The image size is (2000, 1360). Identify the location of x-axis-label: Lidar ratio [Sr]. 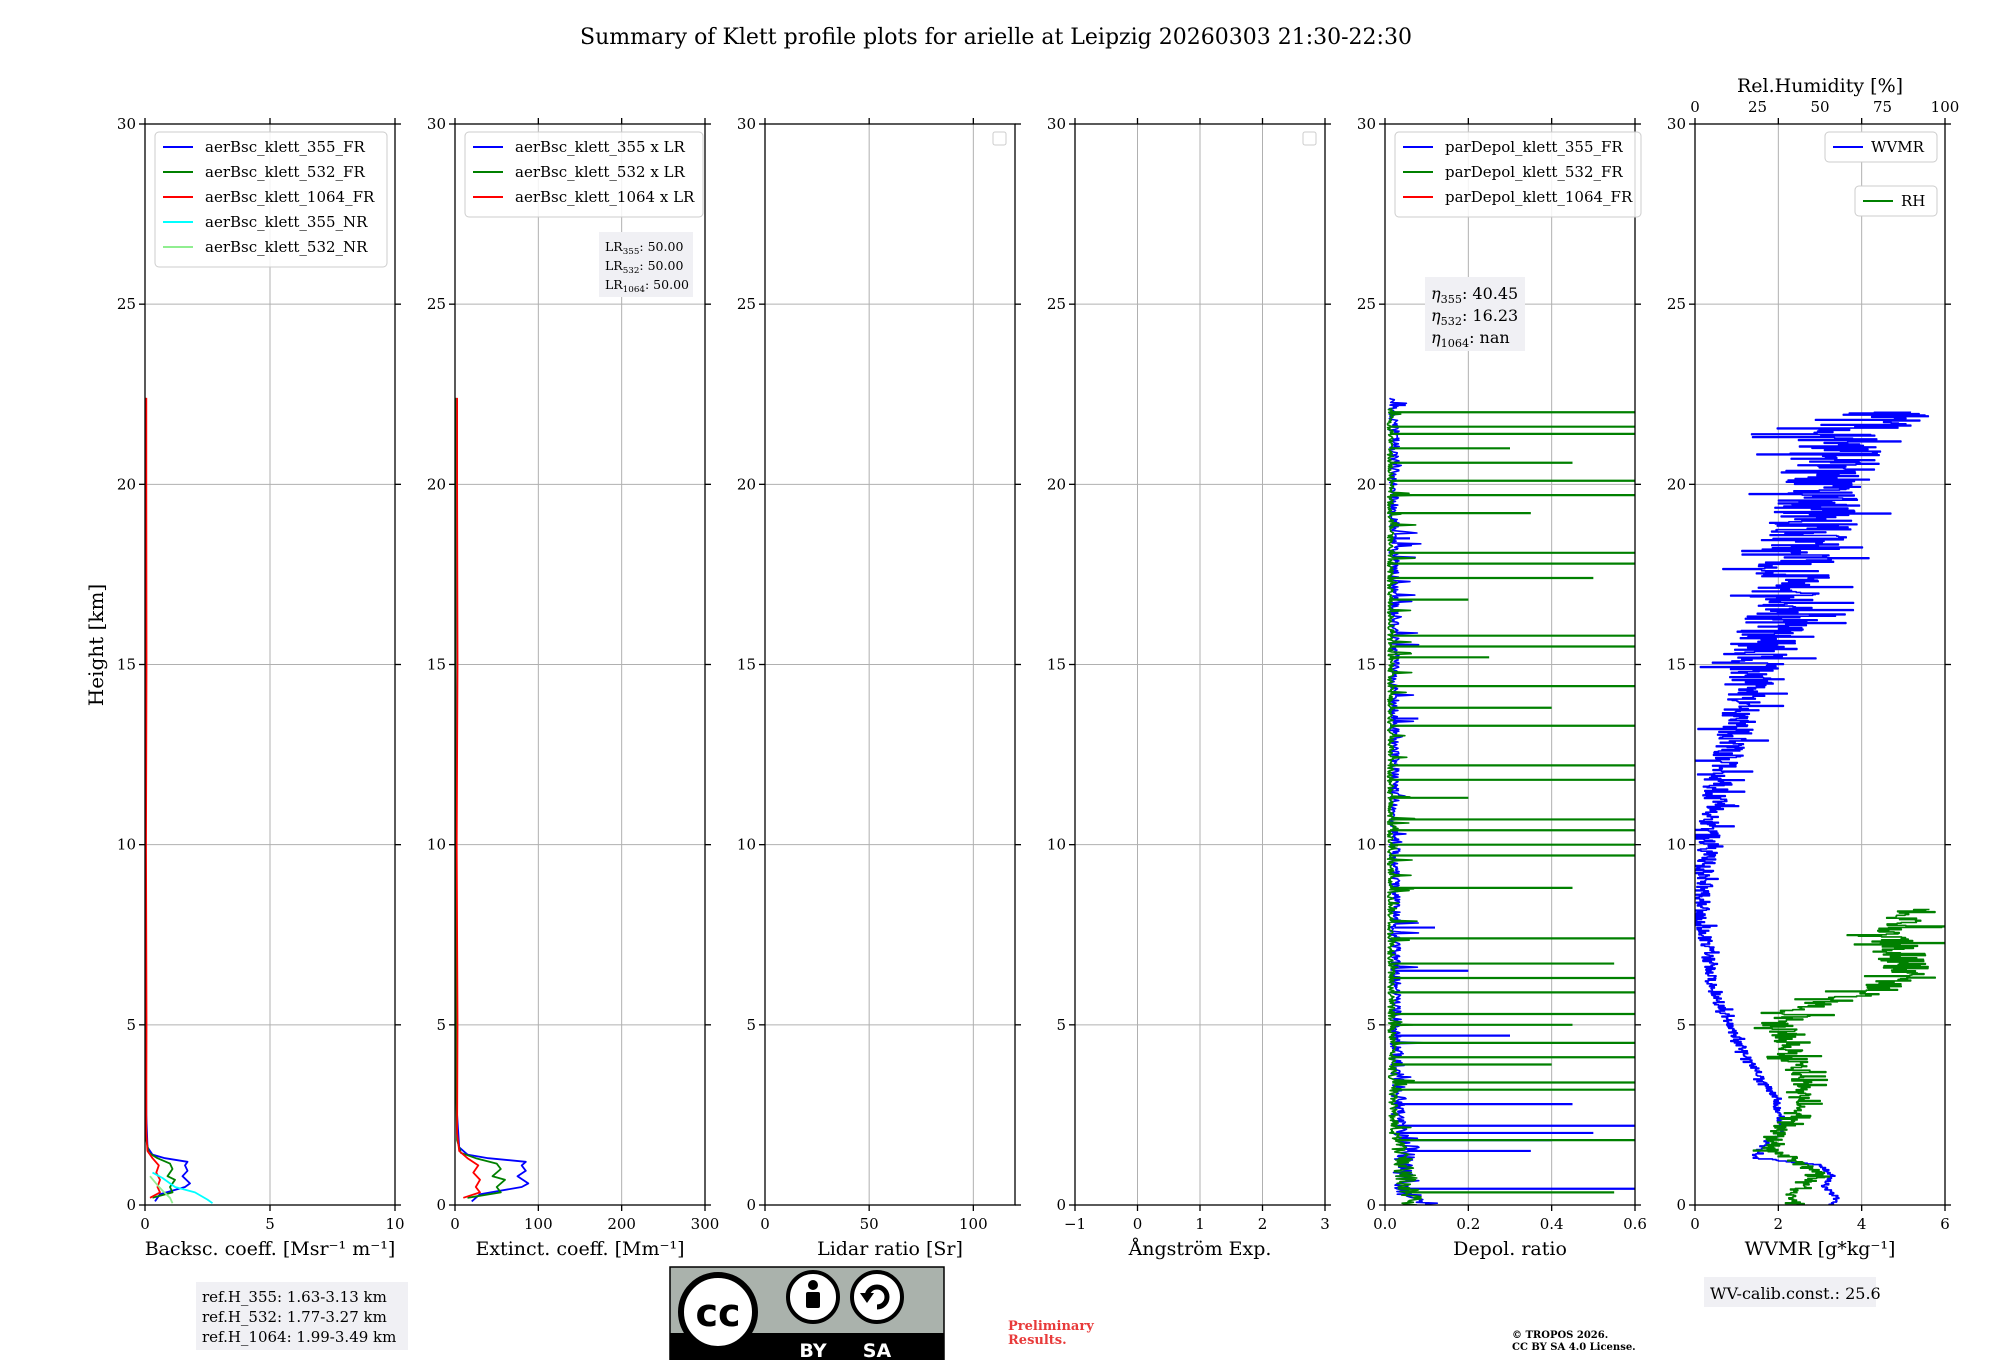
(890, 1249).